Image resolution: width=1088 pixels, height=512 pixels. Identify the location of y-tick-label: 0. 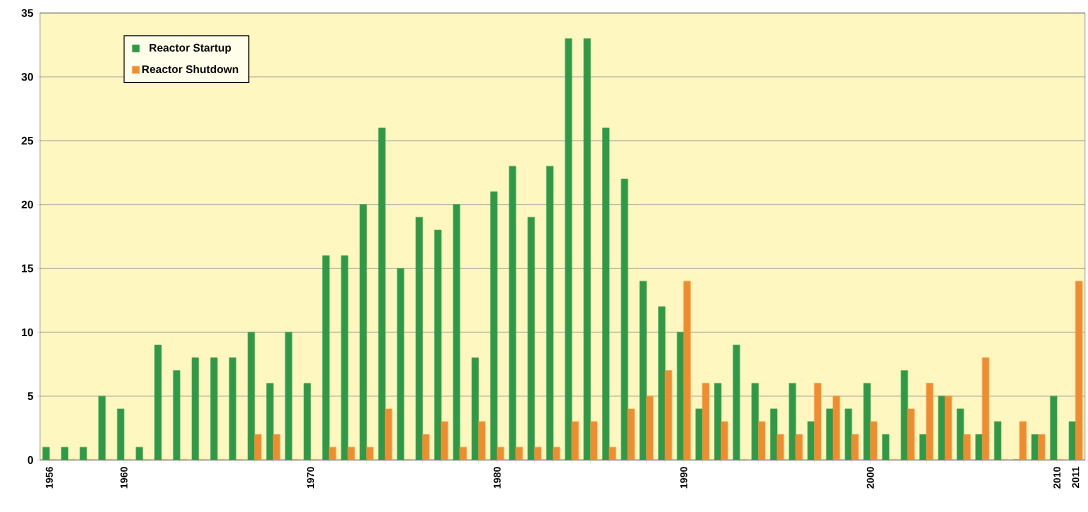
(30, 460).